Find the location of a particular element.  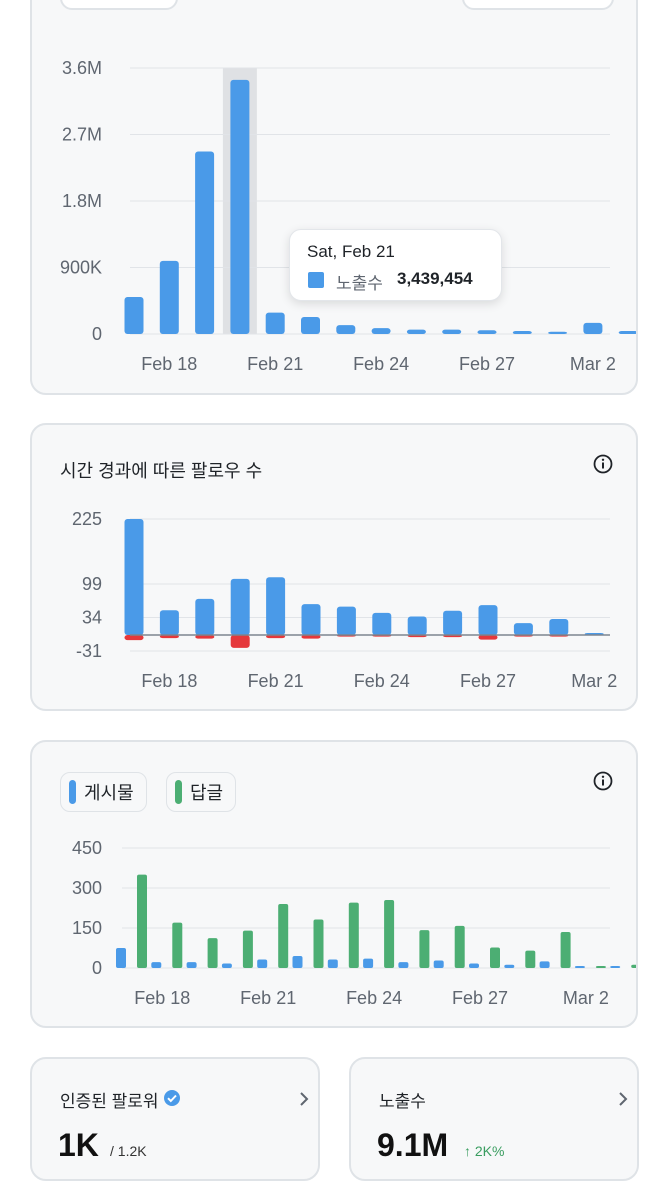

verified-badge-icon is located at coordinates (172, 1098).